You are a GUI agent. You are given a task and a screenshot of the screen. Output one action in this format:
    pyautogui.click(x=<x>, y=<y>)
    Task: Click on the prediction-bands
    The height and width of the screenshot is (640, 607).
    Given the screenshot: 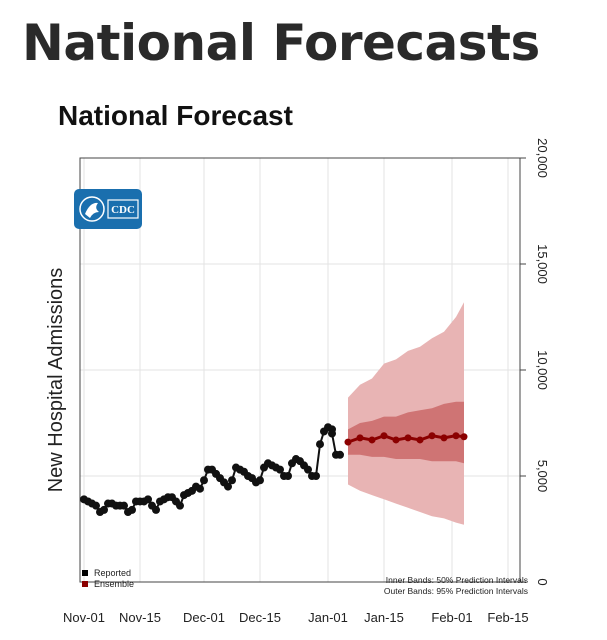 What is the action you would take?
    pyautogui.click(x=406, y=413)
    